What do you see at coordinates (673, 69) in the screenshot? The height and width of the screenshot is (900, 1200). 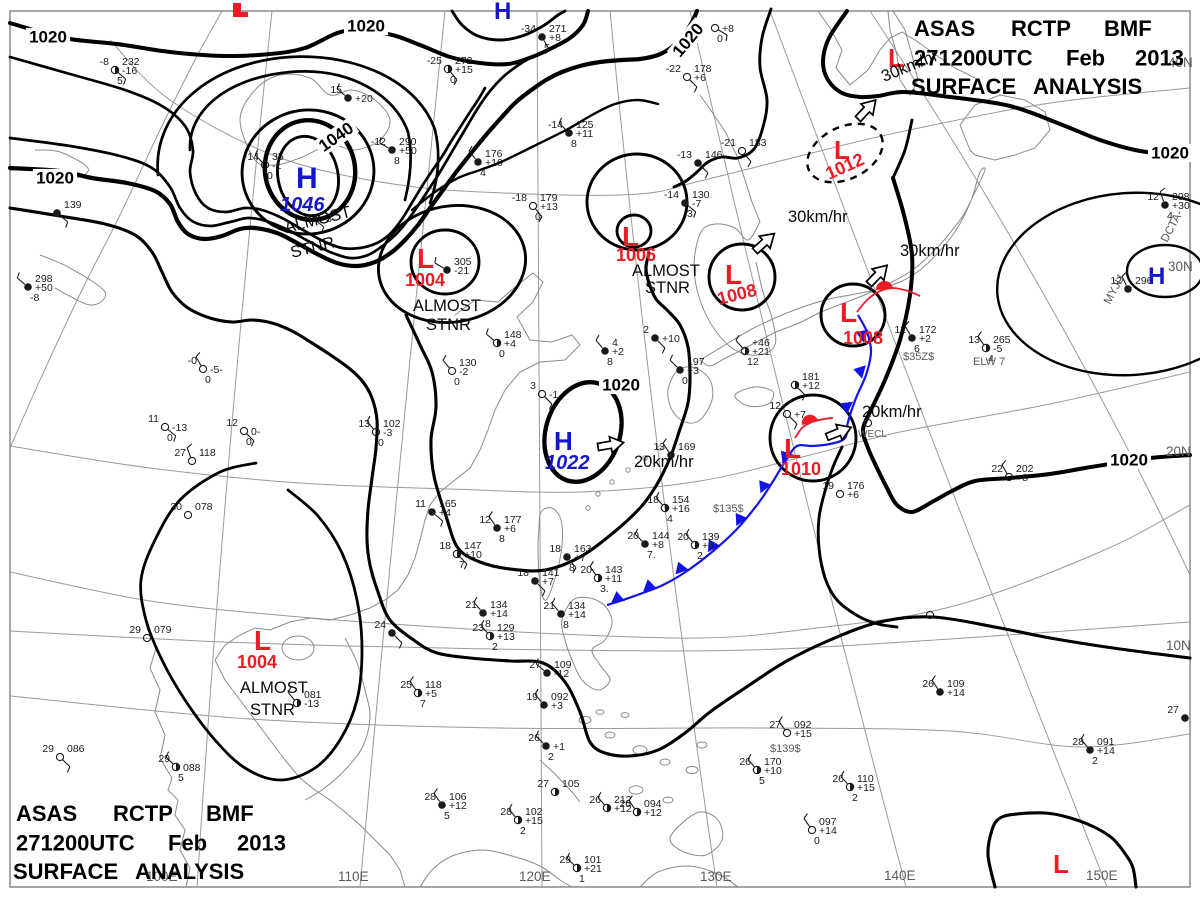 I see `svg-text: -22` at bounding box center [673, 69].